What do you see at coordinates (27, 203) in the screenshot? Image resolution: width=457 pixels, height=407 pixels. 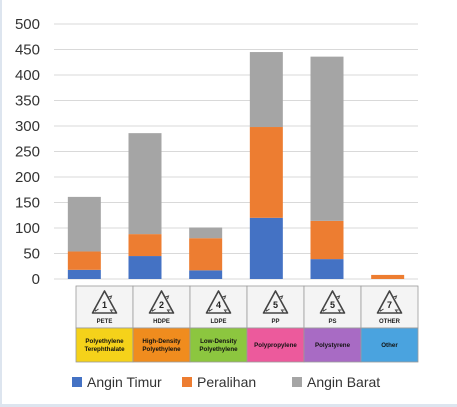 I see `y-tick-label: 150` at bounding box center [27, 203].